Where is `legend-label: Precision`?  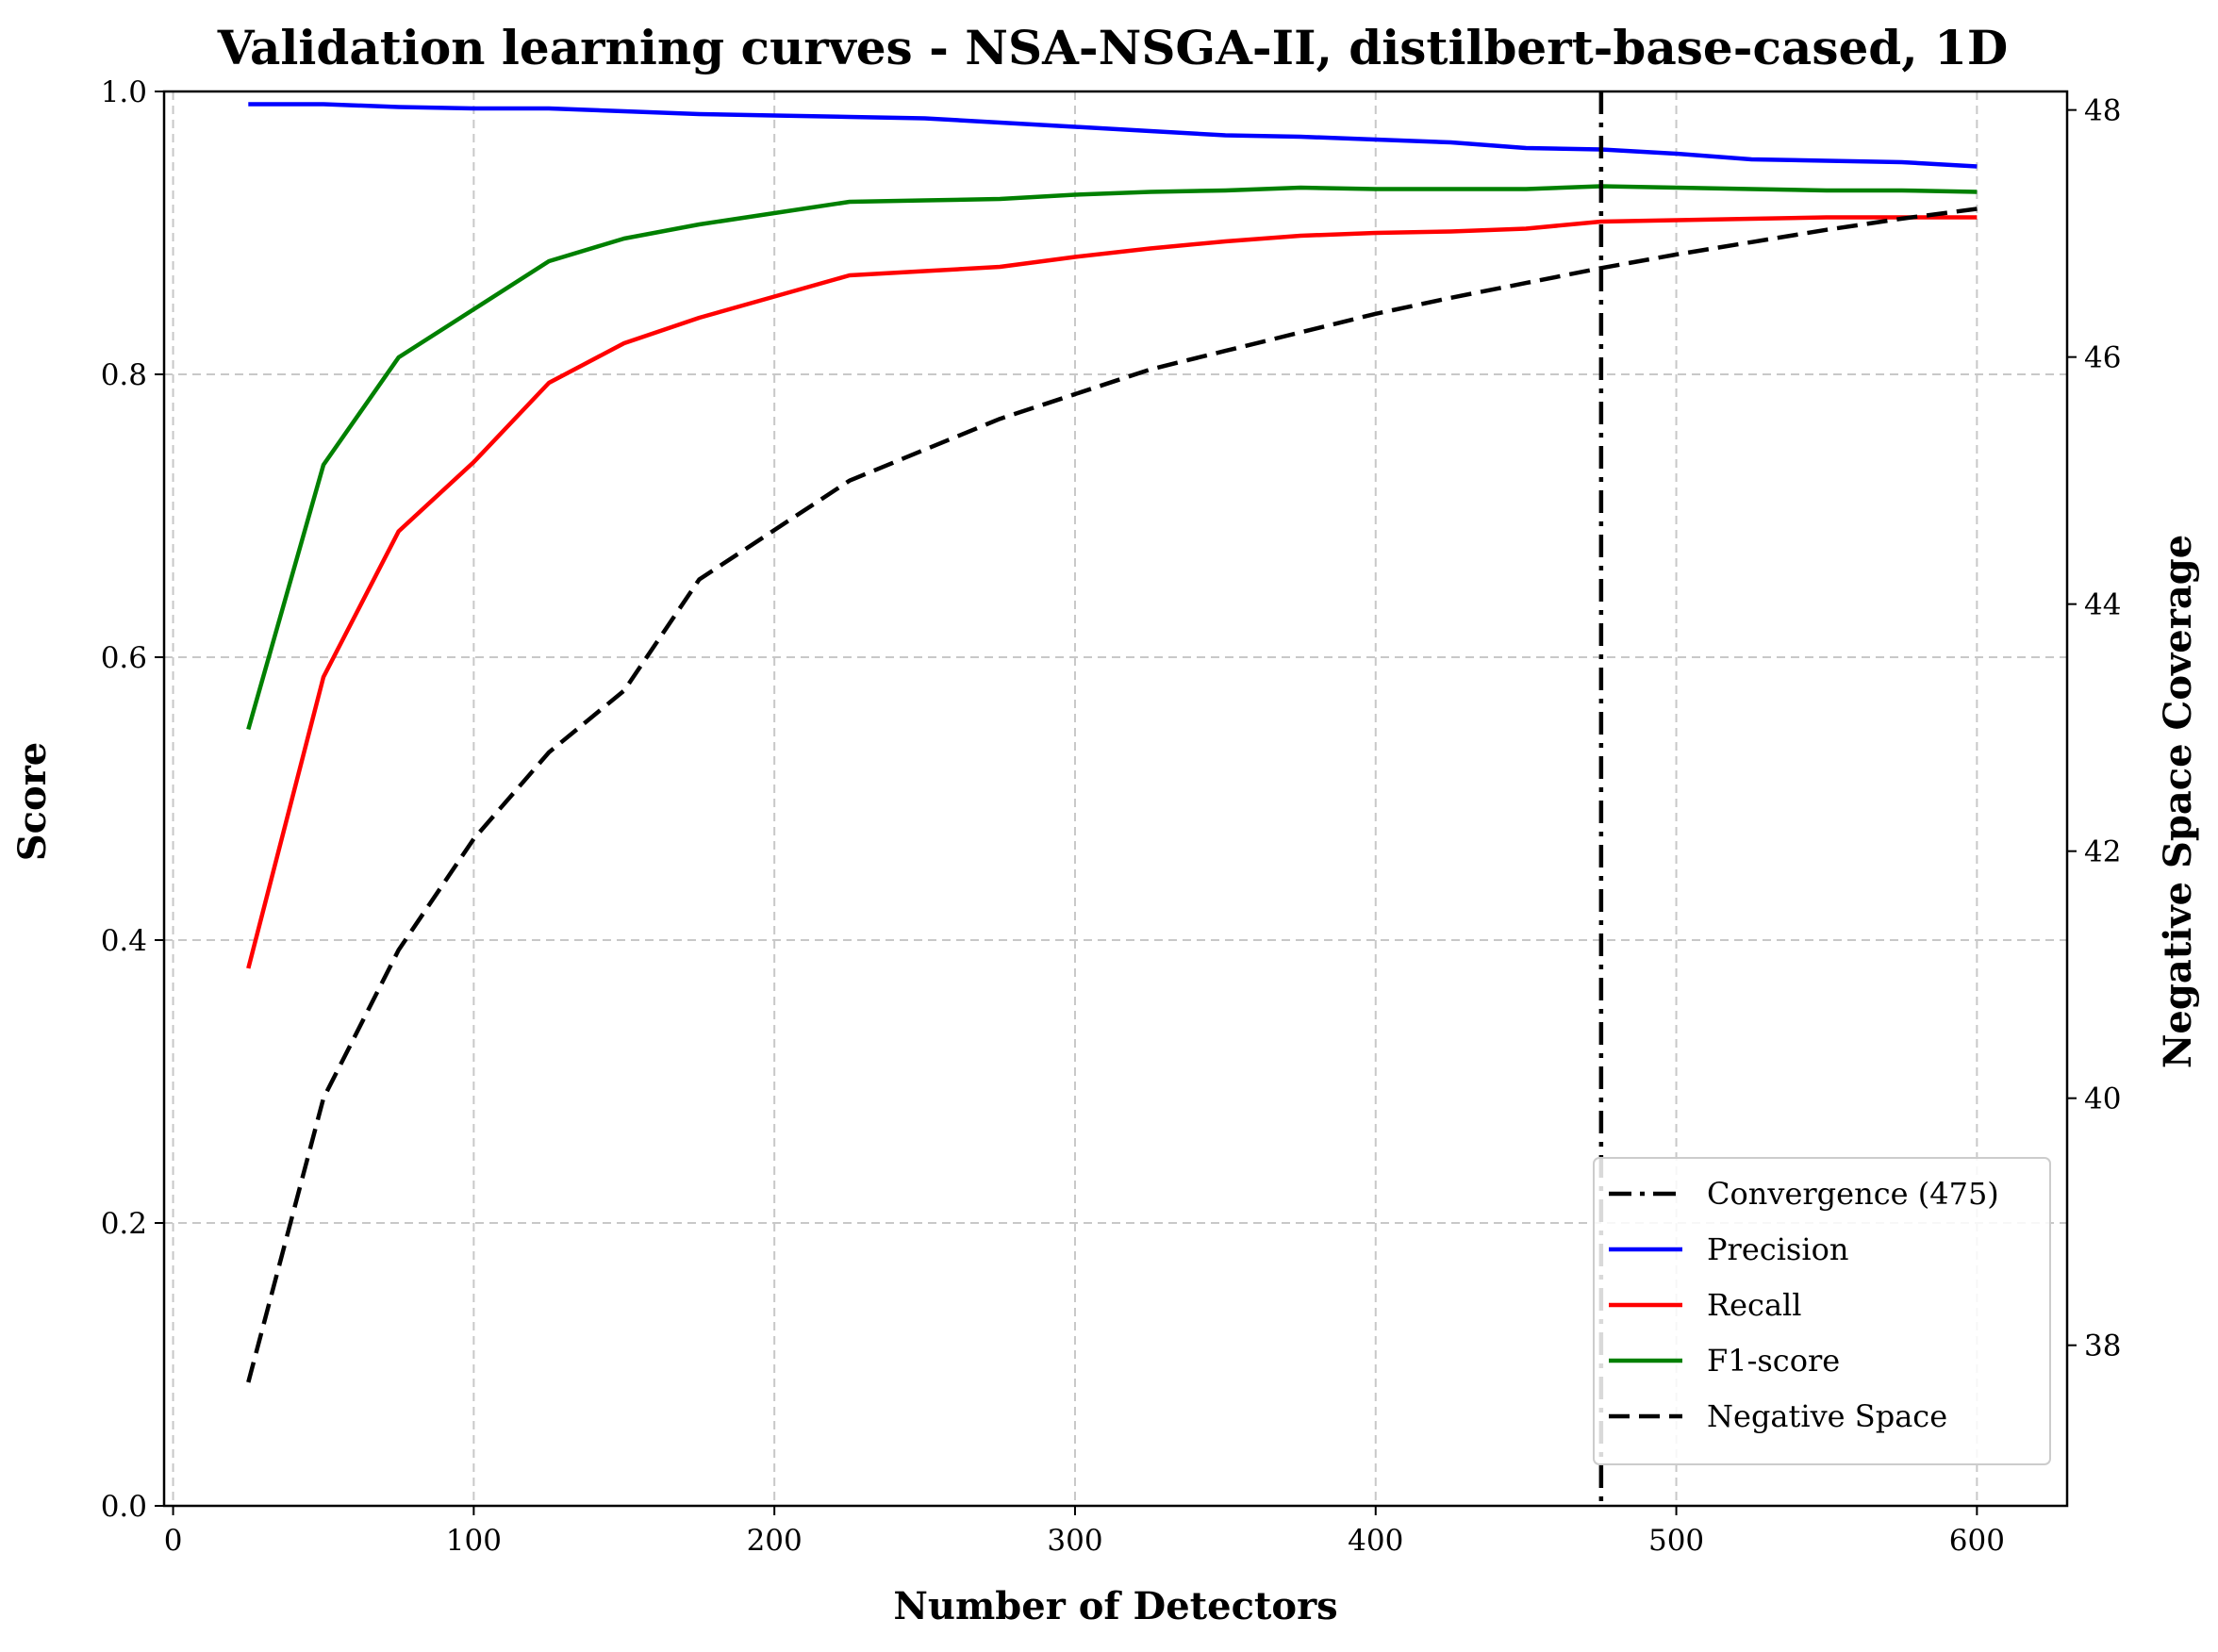 legend-label: Precision is located at coordinates (1777, 1249).